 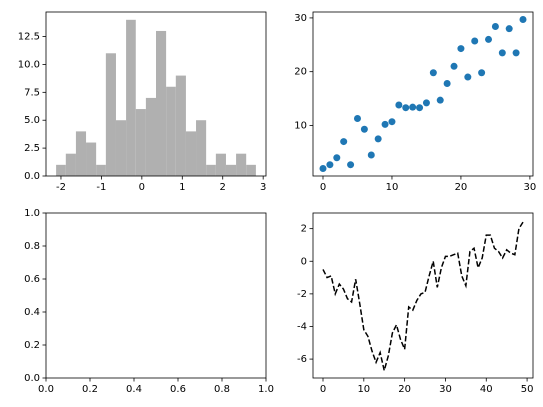 What do you see at coordinates (32, 246) in the screenshot?
I see `y-tick-label: 0.8` at bounding box center [32, 246].